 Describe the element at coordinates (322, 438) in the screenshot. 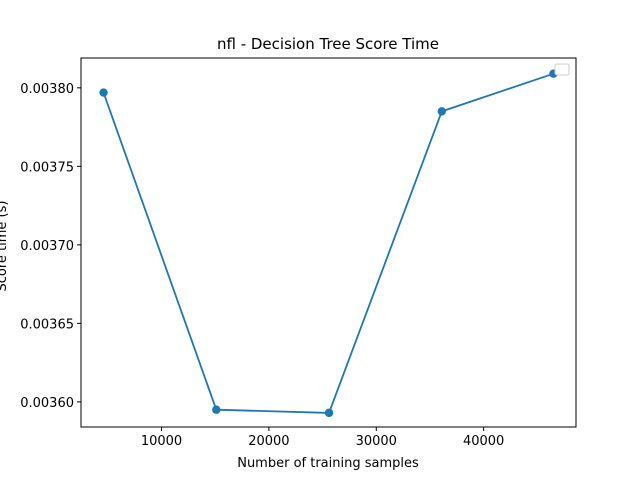

I see `x-axis: 10000 20000 30000 40000` at that location.